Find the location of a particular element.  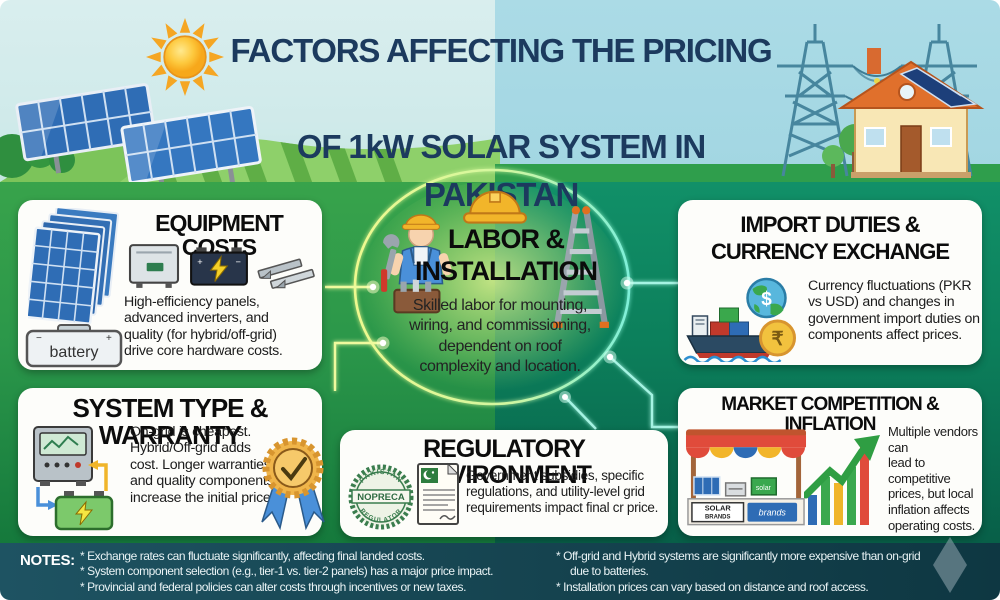

cargo-ship-icon is located at coordinates (734, 332).